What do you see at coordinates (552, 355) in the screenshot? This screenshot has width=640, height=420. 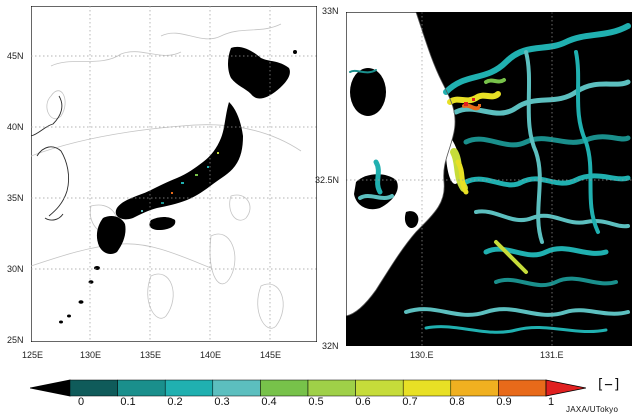 I see `right-lon-label-131: 131.E` at bounding box center [552, 355].